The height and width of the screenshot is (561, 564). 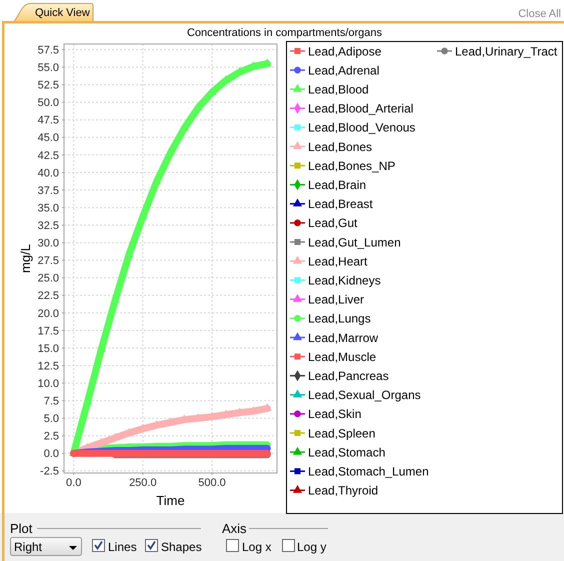 What do you see at coordinates (342, 357) in the screenshot?
I see `legend-label: Lead,Muscle` at bounding box center [342, 357].